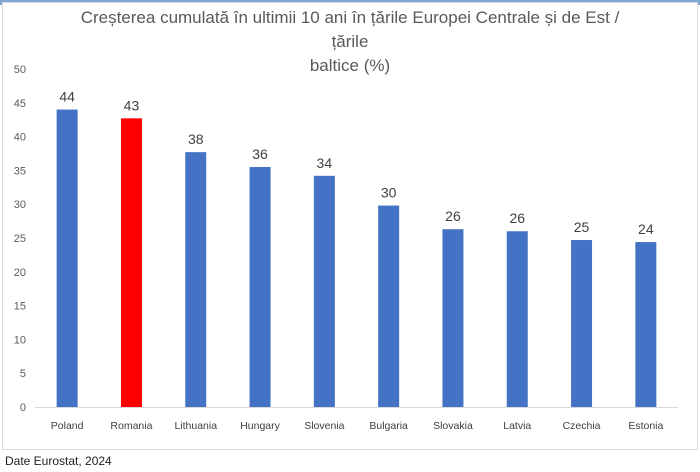  What do you see at coordinates (20, 340) in the screenshot?
I see `y-tick-label: 10` at bounding box center [20, 340].